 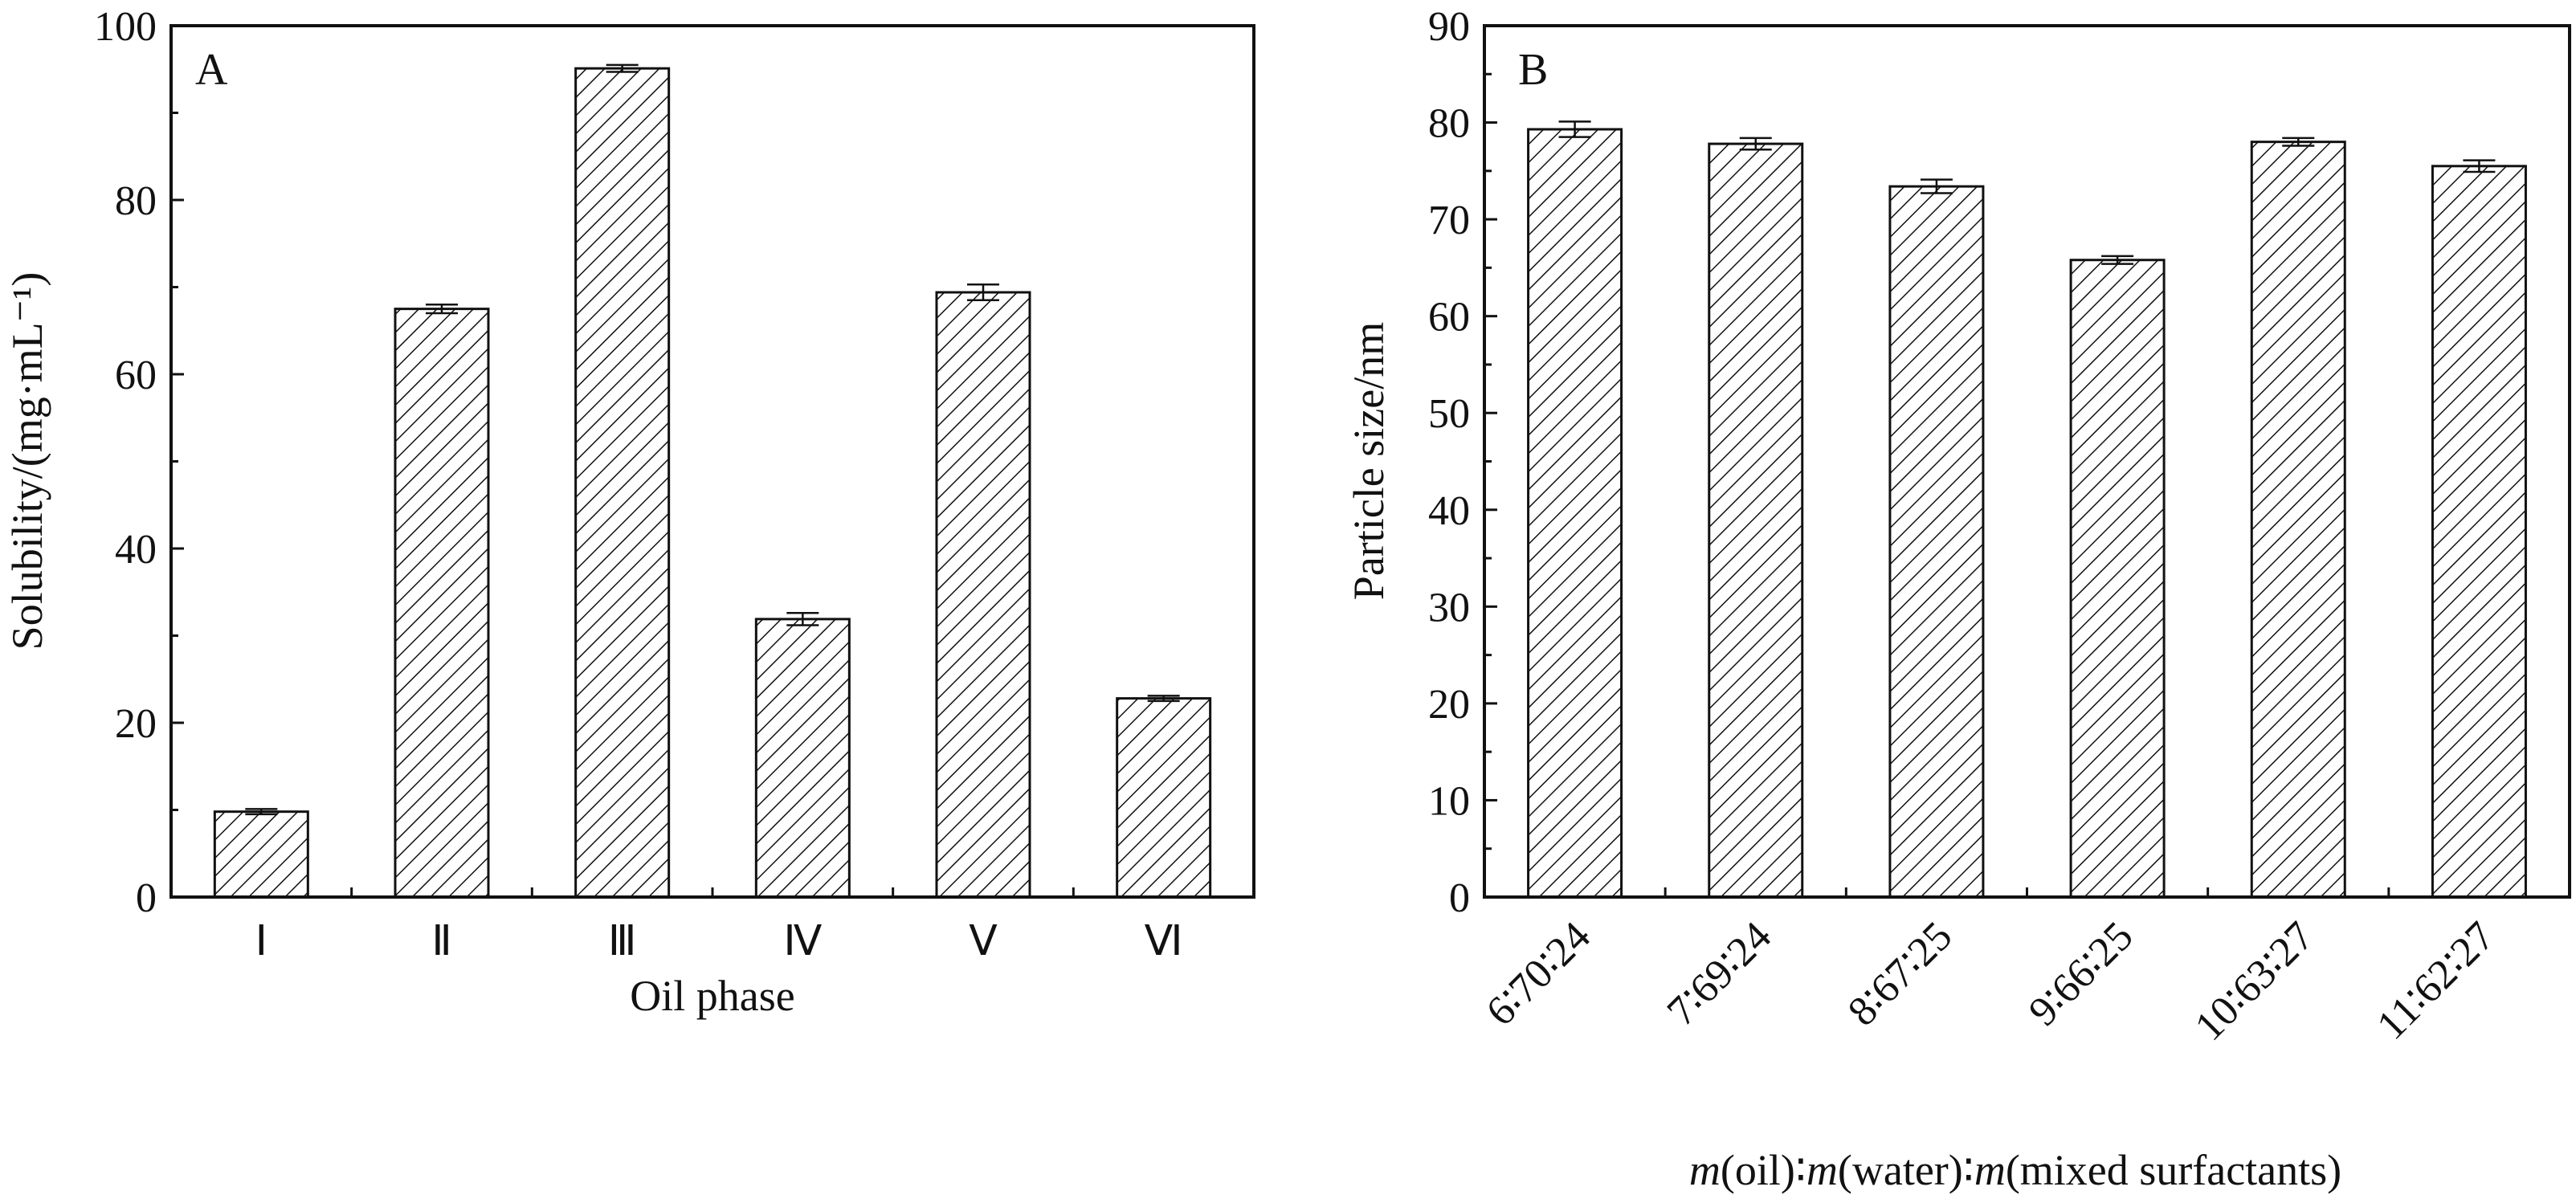 I want to click on x-tick-label: Ⅵ, so click(x=1164, y=942).